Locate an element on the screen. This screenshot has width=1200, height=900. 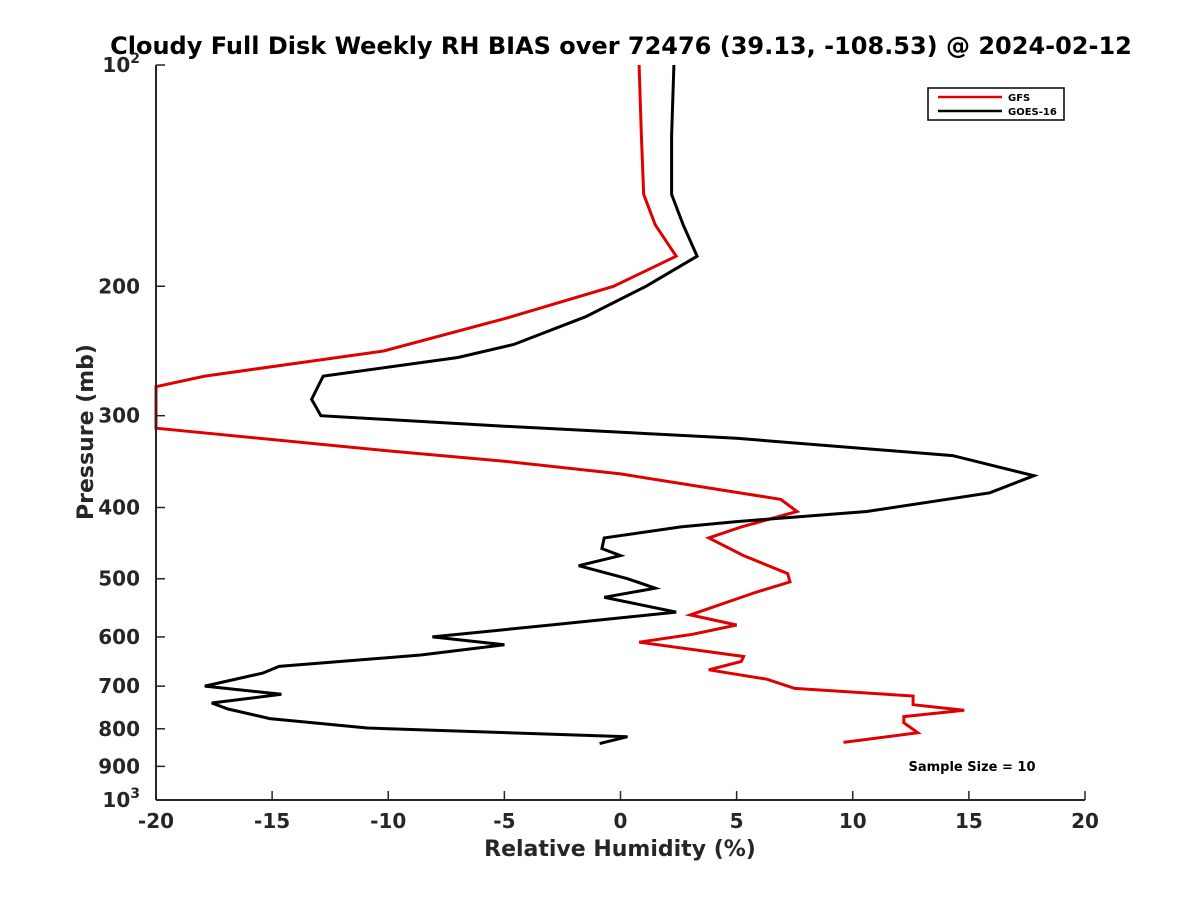
y-tick-label: 600 is located at coordinates (119, 637).